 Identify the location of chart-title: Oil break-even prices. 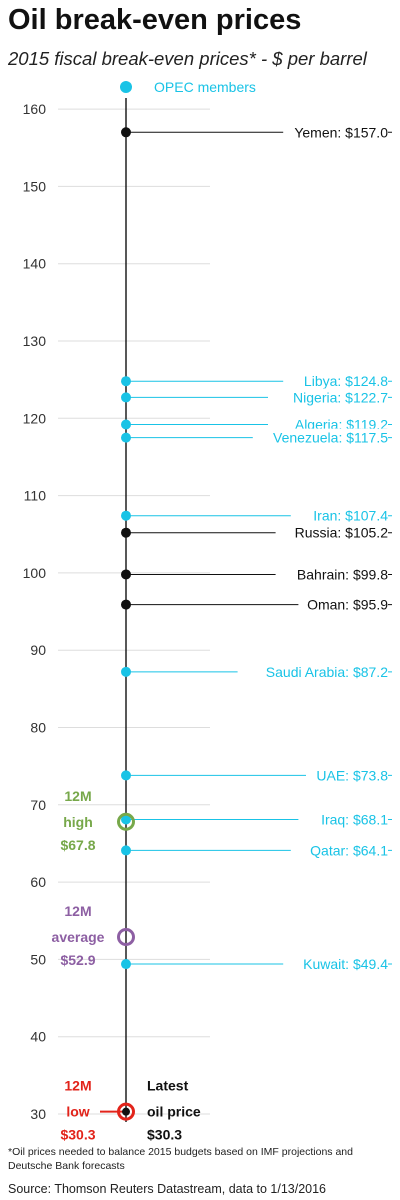
(155, 20).